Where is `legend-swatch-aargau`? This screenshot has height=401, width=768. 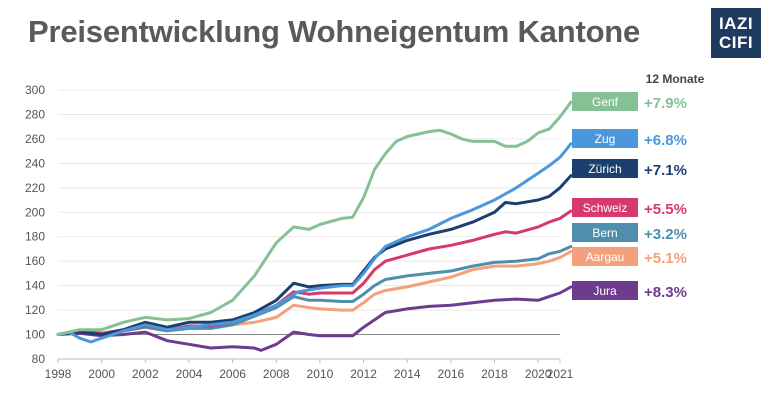
legend-swatch-aargau is located at coordinates (605, 256).